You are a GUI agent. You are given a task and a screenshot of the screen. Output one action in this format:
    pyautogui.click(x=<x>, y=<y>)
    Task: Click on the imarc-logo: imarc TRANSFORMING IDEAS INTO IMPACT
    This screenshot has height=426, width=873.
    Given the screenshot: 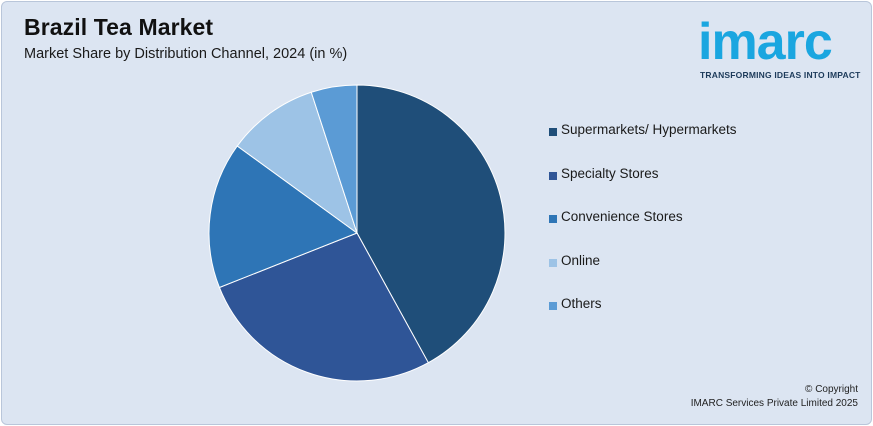 What is the action you would take?
    pyautogui.click(x=782, y=48)
    